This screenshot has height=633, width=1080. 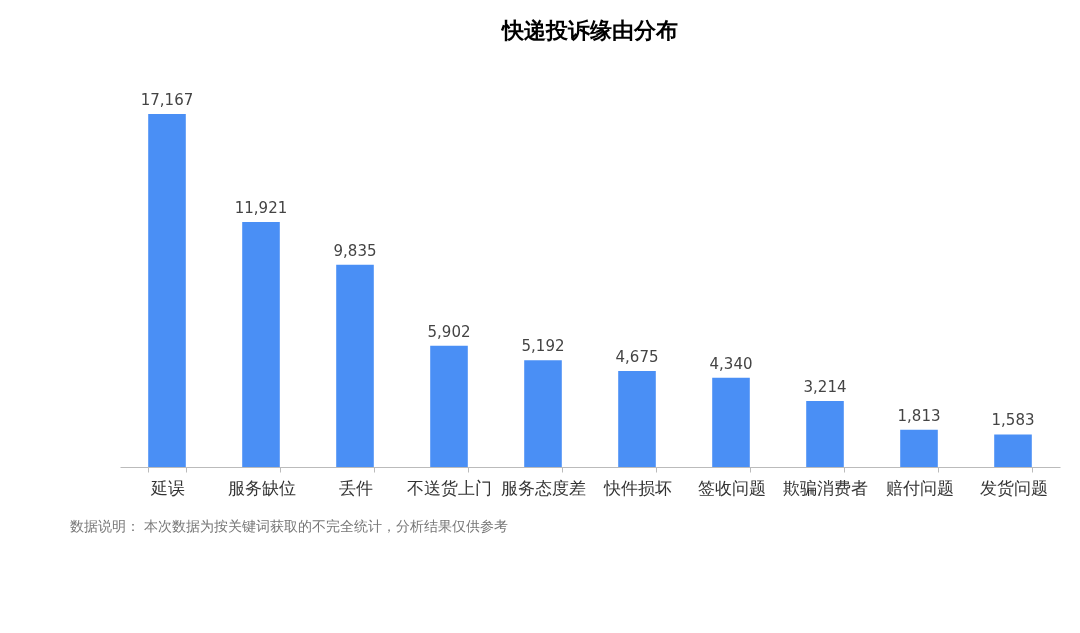 What do you see at coordinates (261, 487) in the screenshot?
I see `x-tick-label: 服务缺位` at bounding box center [261, 487].